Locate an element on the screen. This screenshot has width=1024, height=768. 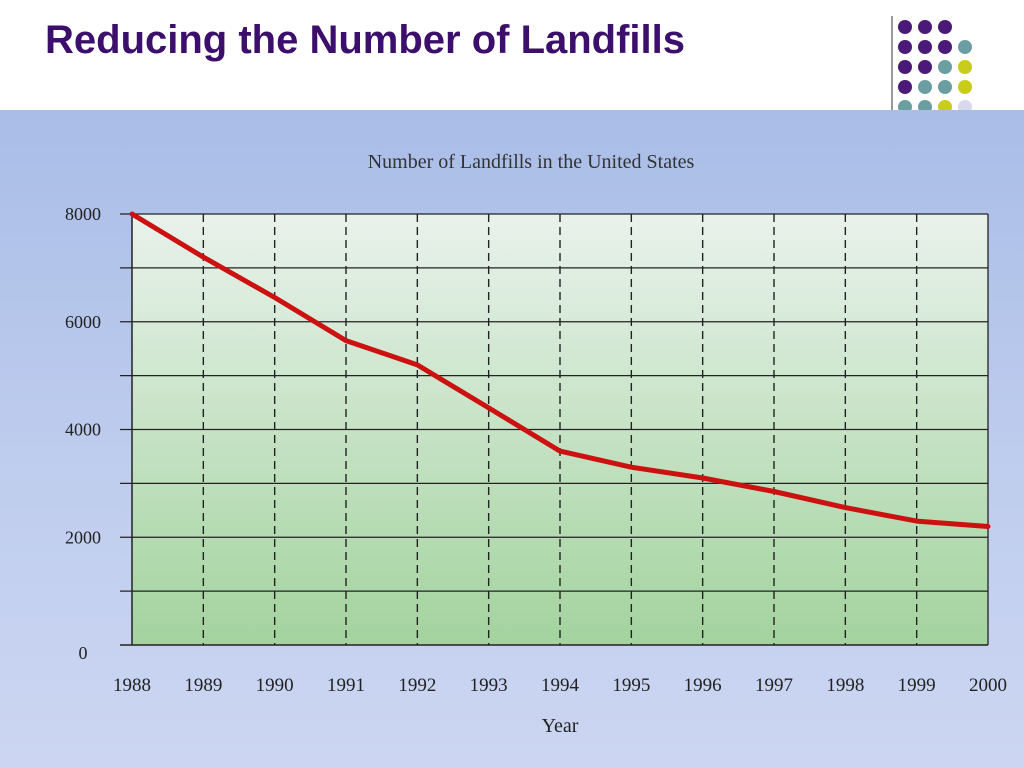
x-tick-label: 1996 is located at coordinates (703, 685).